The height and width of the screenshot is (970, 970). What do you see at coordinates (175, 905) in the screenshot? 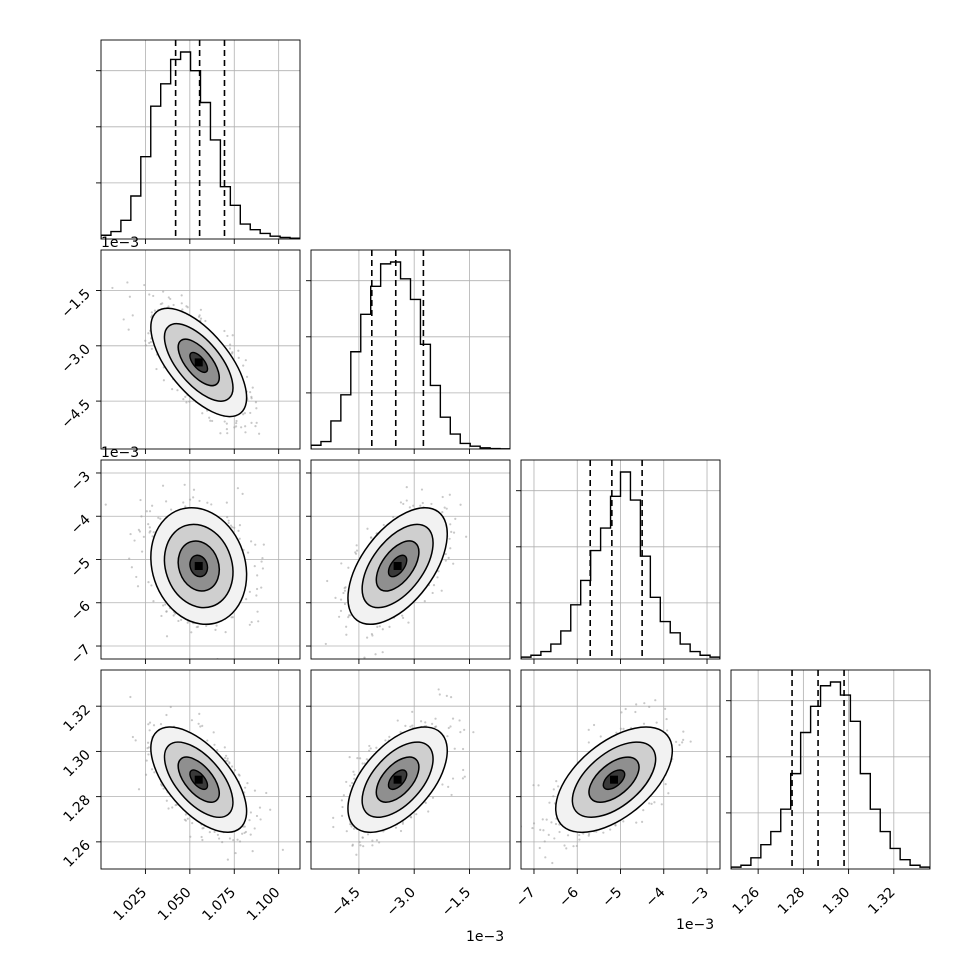
I see `x-tick-label: 1.050` at bounding box center [175, 905].